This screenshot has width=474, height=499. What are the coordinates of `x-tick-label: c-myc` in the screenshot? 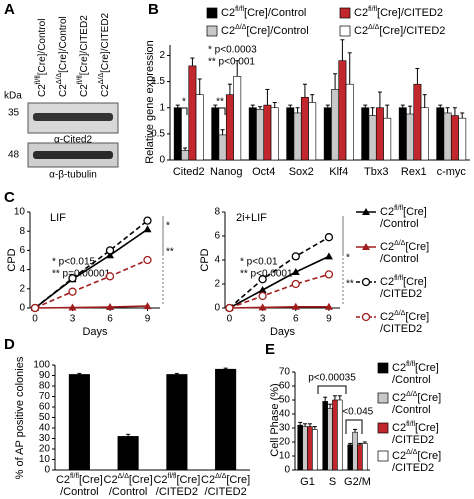 It's located at (452, 172).